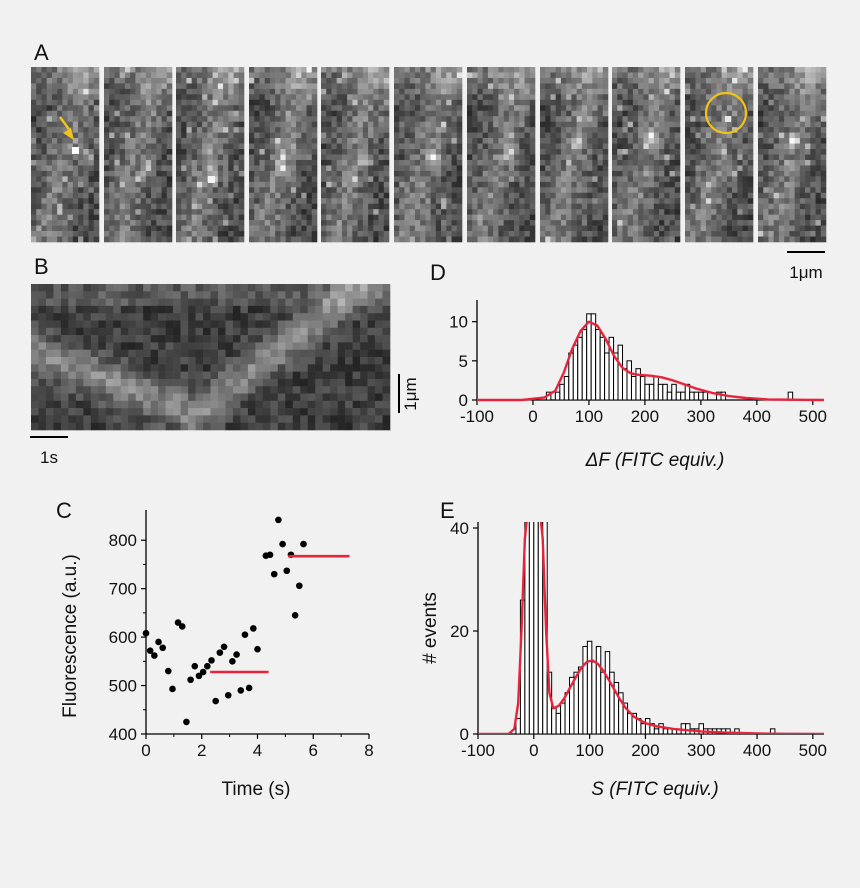 The image size is (860, 888). What do you see at coordinates (123, 540) in the screenshot?
I see `panel-c-y-tick-label: 800` at bounding box center [123, 540].